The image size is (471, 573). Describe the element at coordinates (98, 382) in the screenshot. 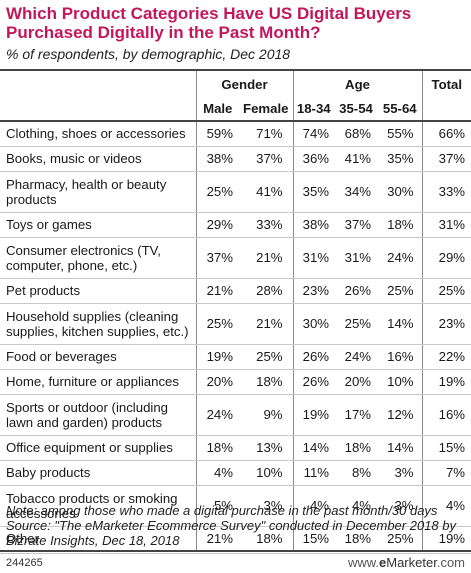

I see `row-category: Home, furniture or appliances` at that location.